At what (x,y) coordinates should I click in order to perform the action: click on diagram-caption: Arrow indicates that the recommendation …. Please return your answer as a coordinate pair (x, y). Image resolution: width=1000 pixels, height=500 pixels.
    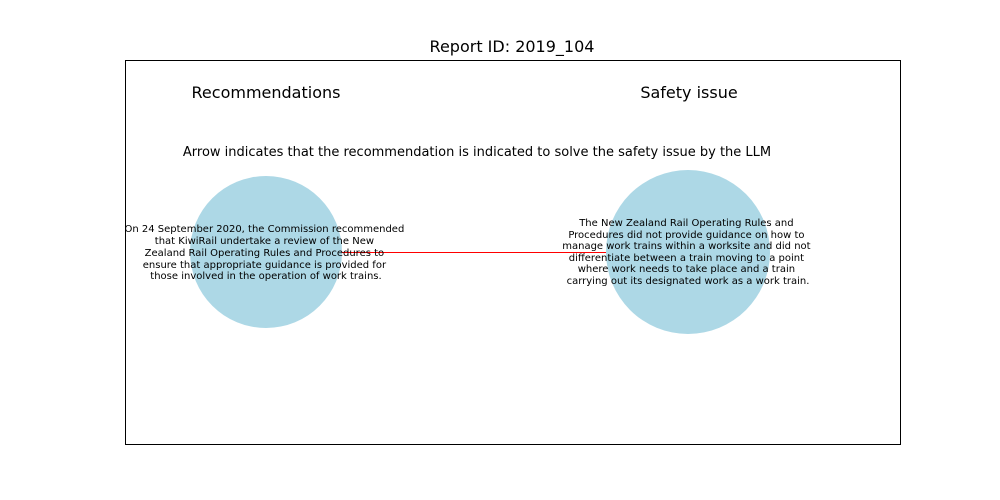
    Looking at the image, I should click on (477, 152).